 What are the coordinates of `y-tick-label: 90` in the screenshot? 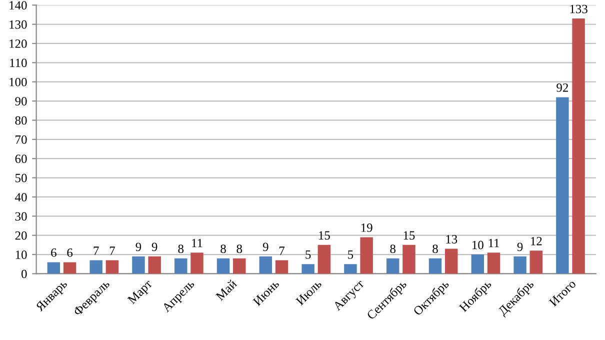 It's located at (21, 101).